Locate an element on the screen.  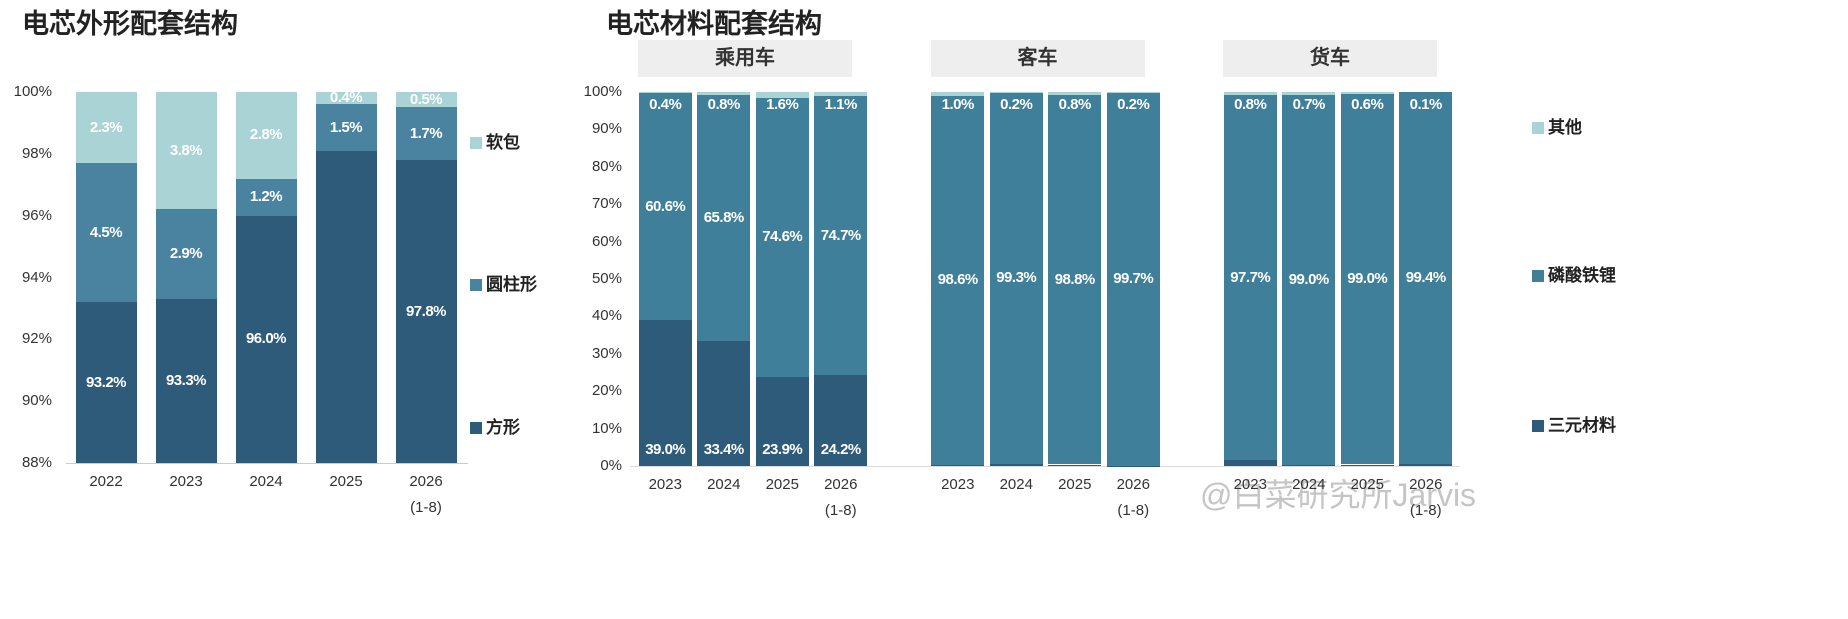
legend-label: 方形 is located at coordinates (503, 427).